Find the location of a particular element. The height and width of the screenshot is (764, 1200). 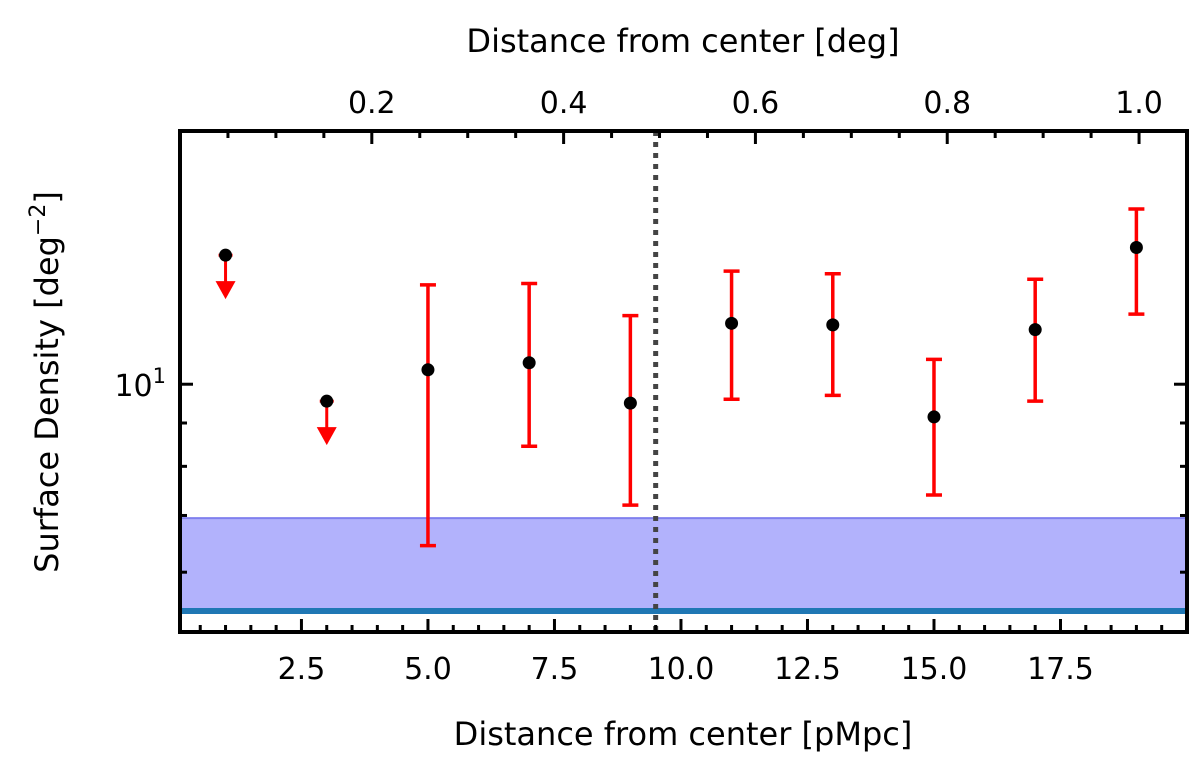

x-tick-label-3: 10.0 is located at coordinates (681, 669).